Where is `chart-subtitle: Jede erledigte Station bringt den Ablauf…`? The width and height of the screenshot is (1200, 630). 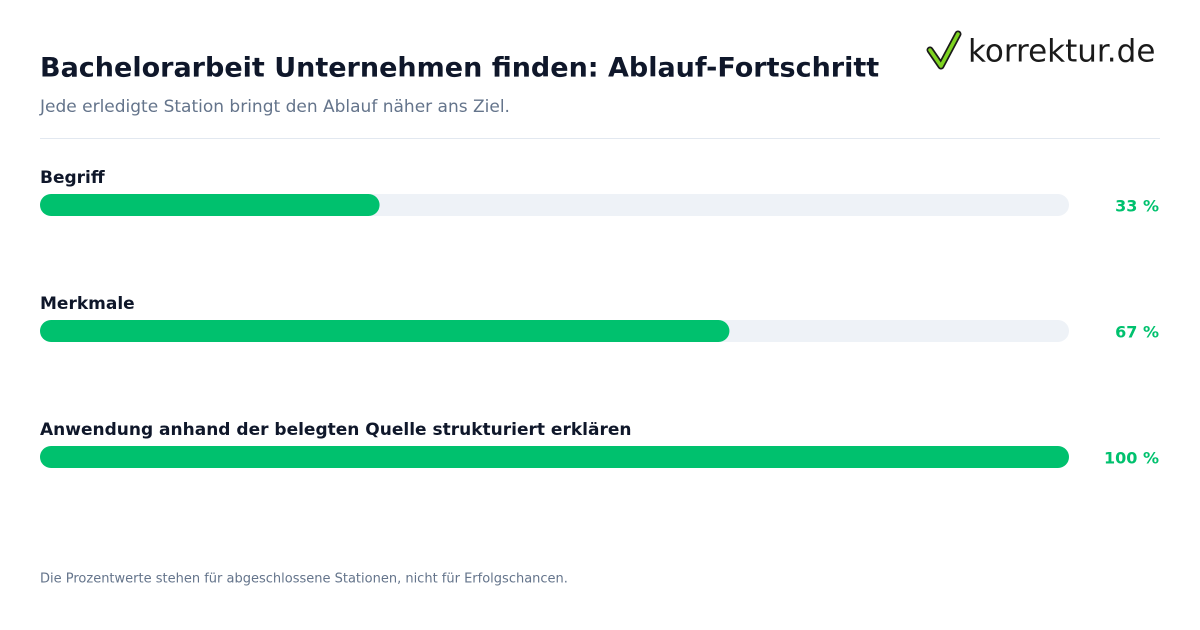 chart-subtitle: Jede erledigte Station bringt den Ablauf… is located at coordinates (274, 107).